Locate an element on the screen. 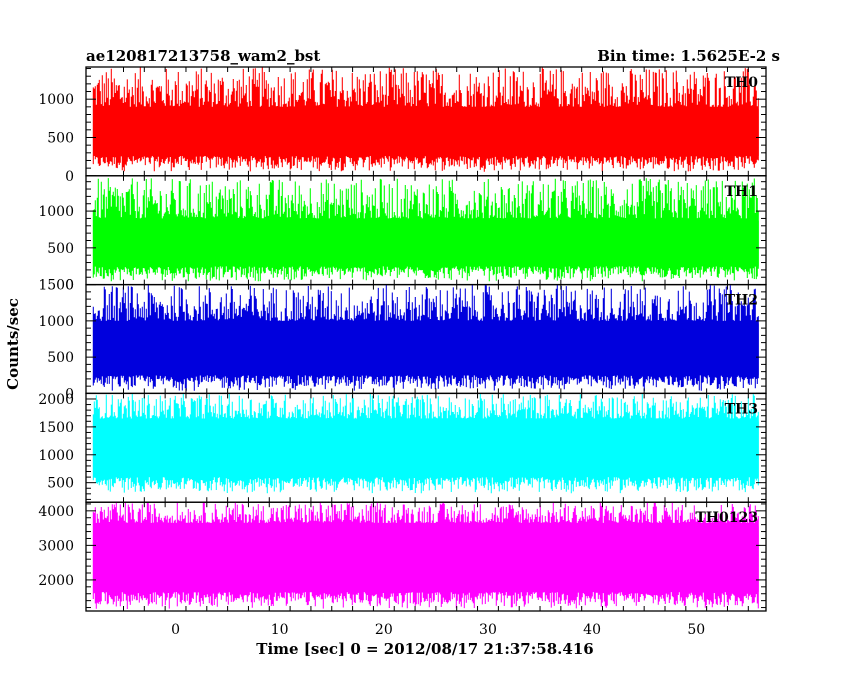 The width and height of the screenshot is (850, 680). series-core-th0123 is located at coordinates (426, 559).